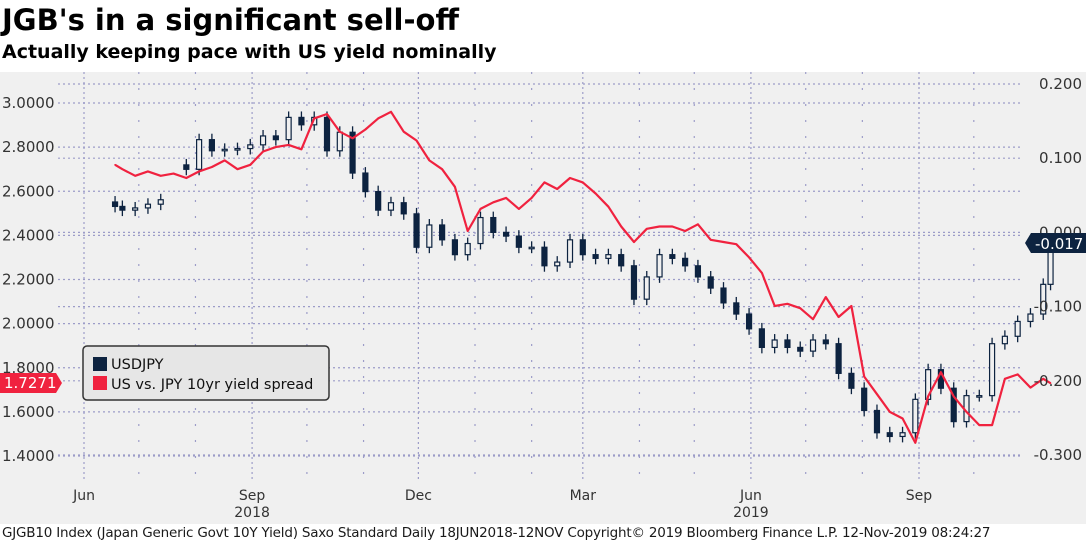 The height and width of the screenshot is (544, 1086). Describe the element at coordinates (28, 191) in the screenshot. I see `left-tick-label: 2.6000` at that location.